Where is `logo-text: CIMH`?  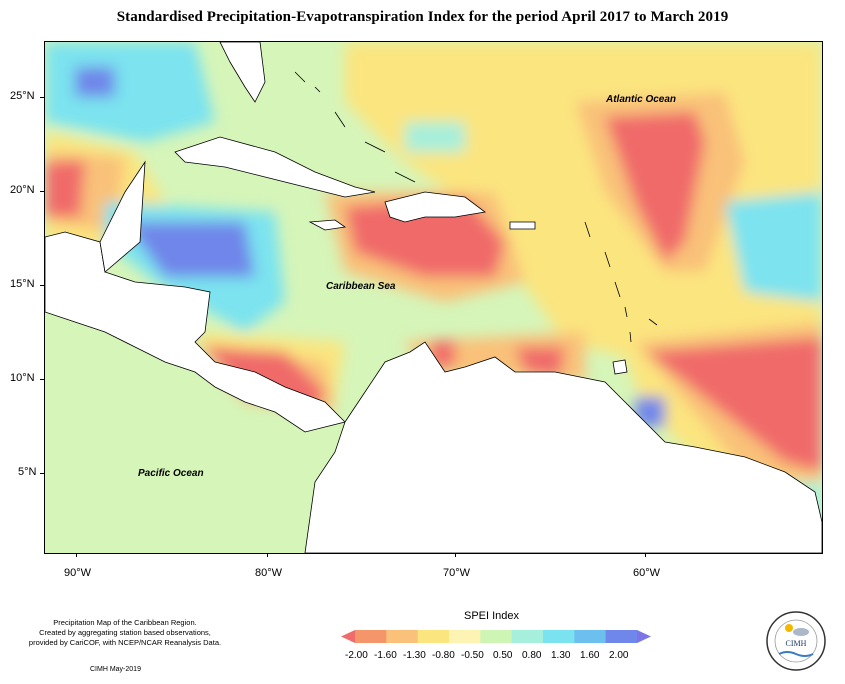 logo-text: CIMH is located at coordinates (796, 643).